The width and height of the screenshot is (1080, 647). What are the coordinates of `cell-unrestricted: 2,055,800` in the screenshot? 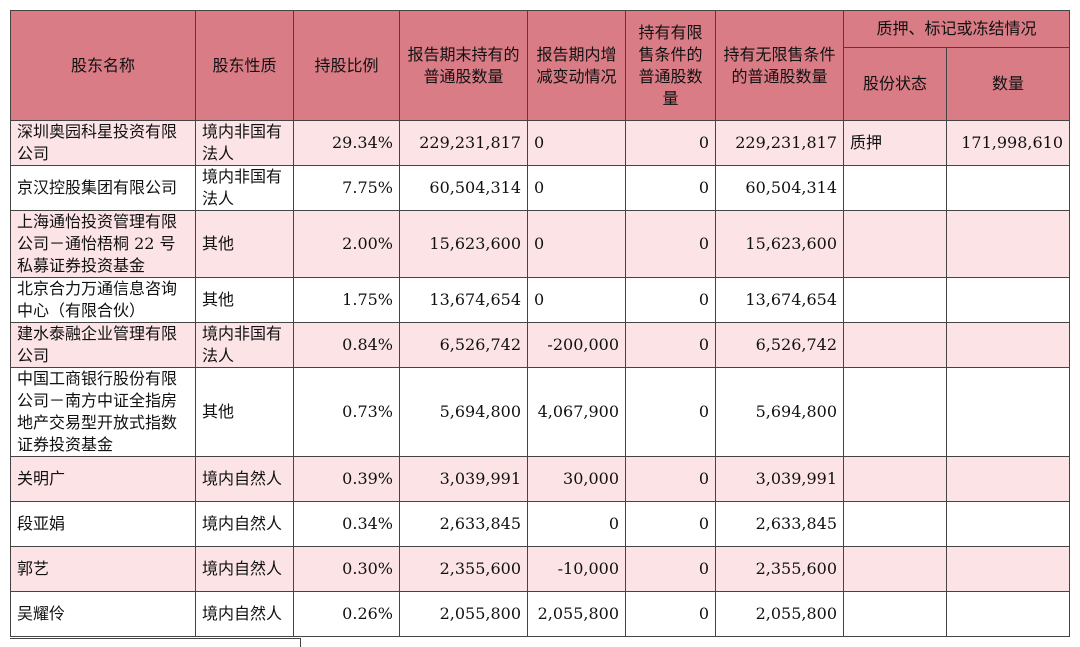 It's located at (779, 614).